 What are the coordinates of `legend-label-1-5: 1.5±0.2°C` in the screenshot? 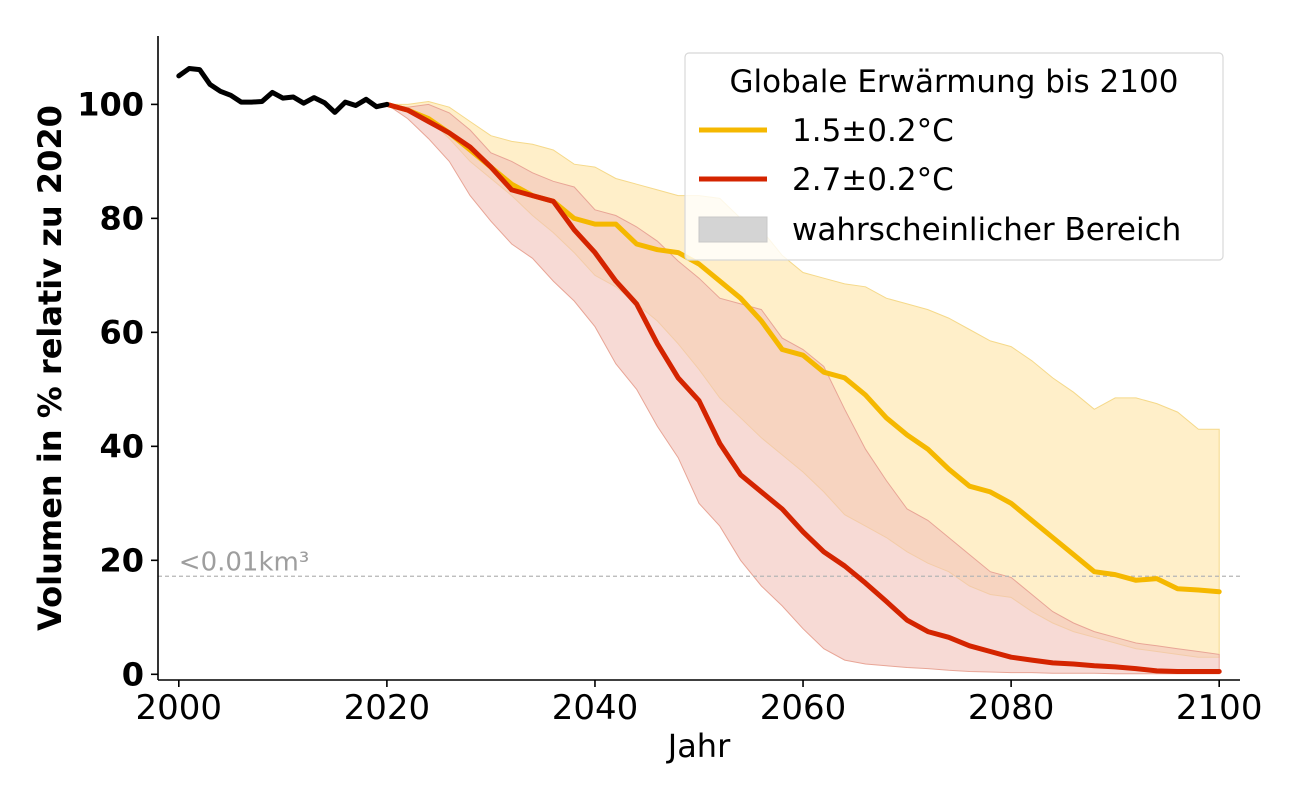 It's located at (873, 131).